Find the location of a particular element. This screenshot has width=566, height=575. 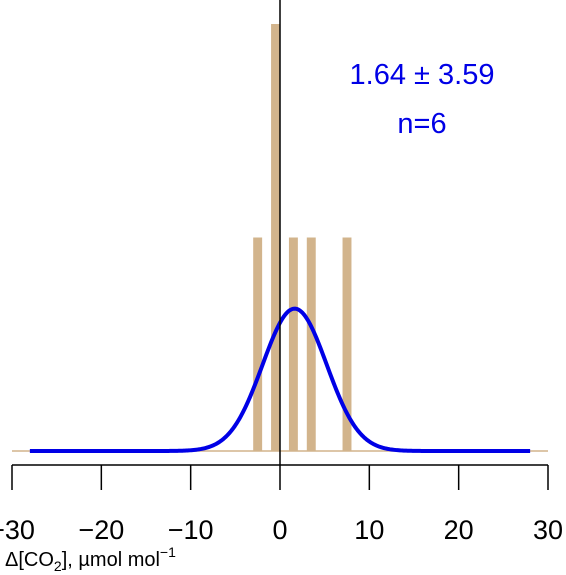

x-tick-label-3: 0 is located at coordinates (279, 530).